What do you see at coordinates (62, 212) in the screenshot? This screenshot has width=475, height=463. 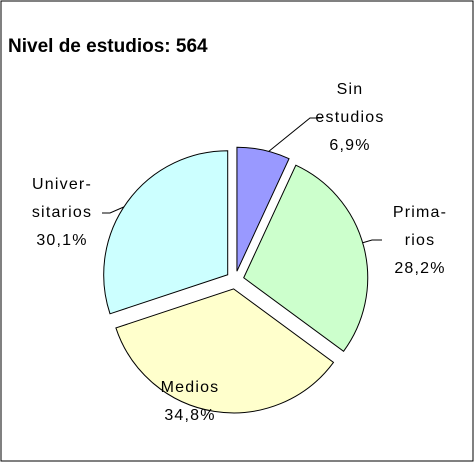 I see `slice-label: sitarios` at bounding box center [62, 212].